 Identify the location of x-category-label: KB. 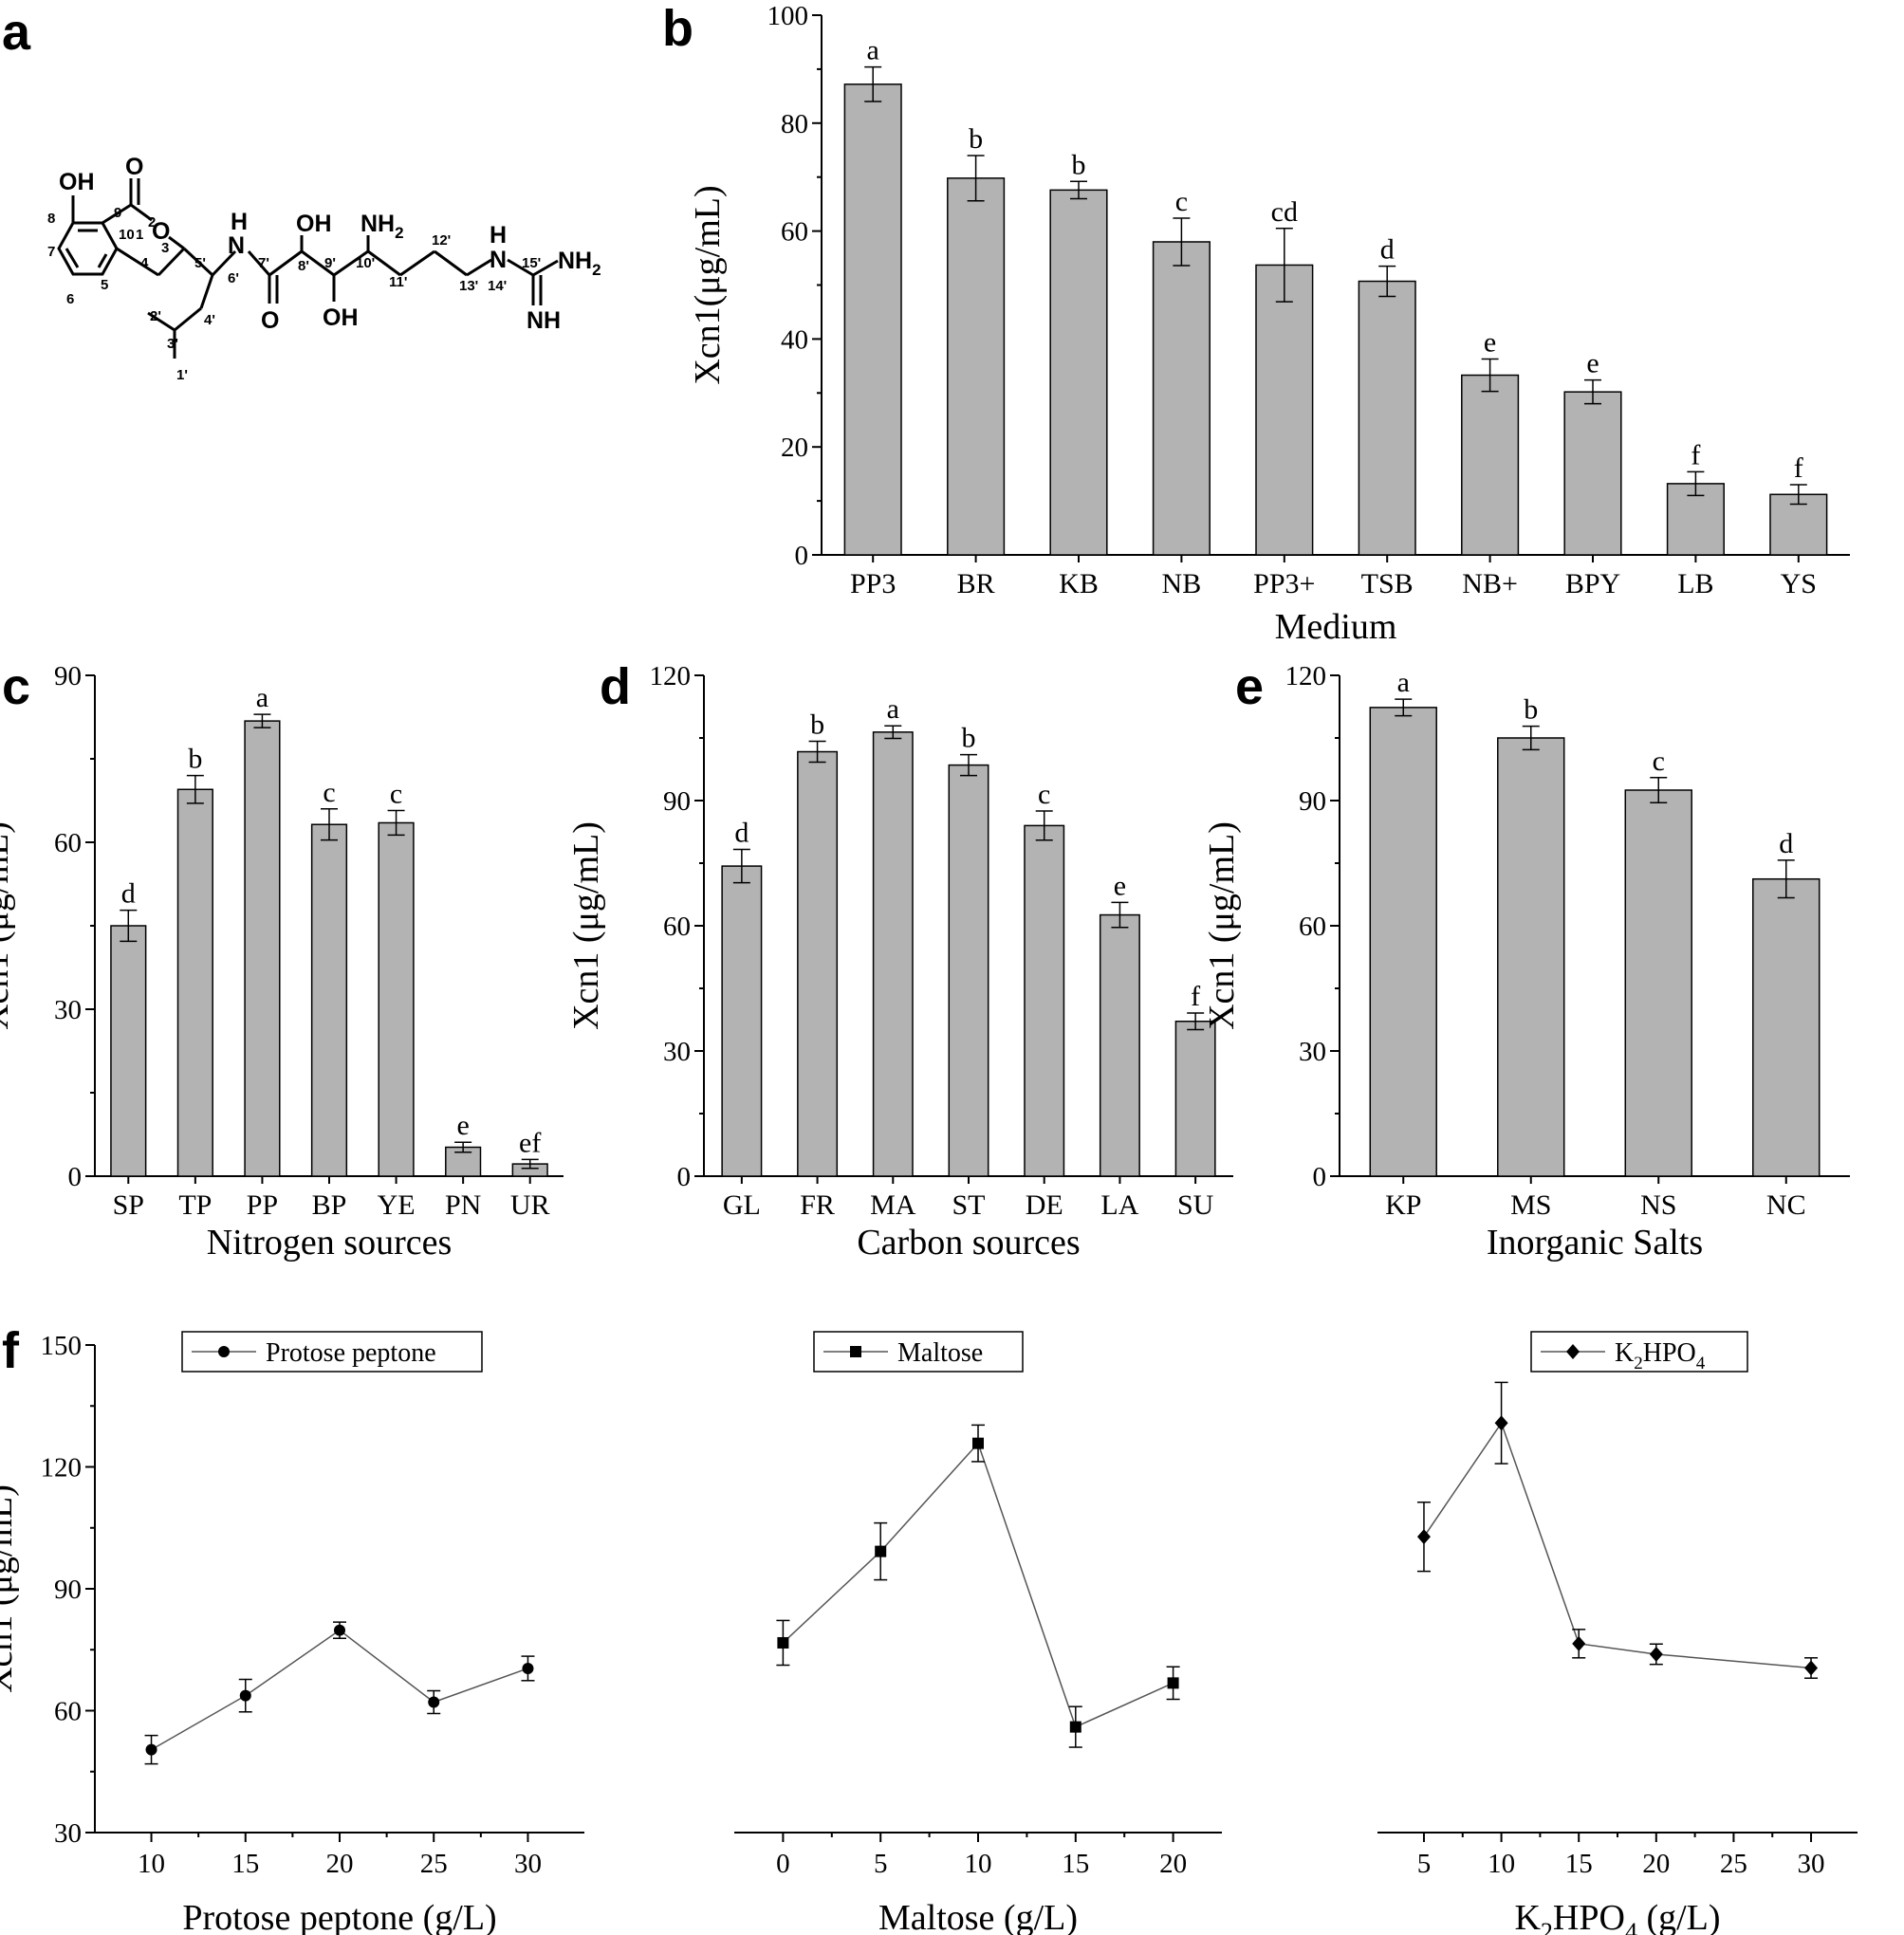
(1079, 583).